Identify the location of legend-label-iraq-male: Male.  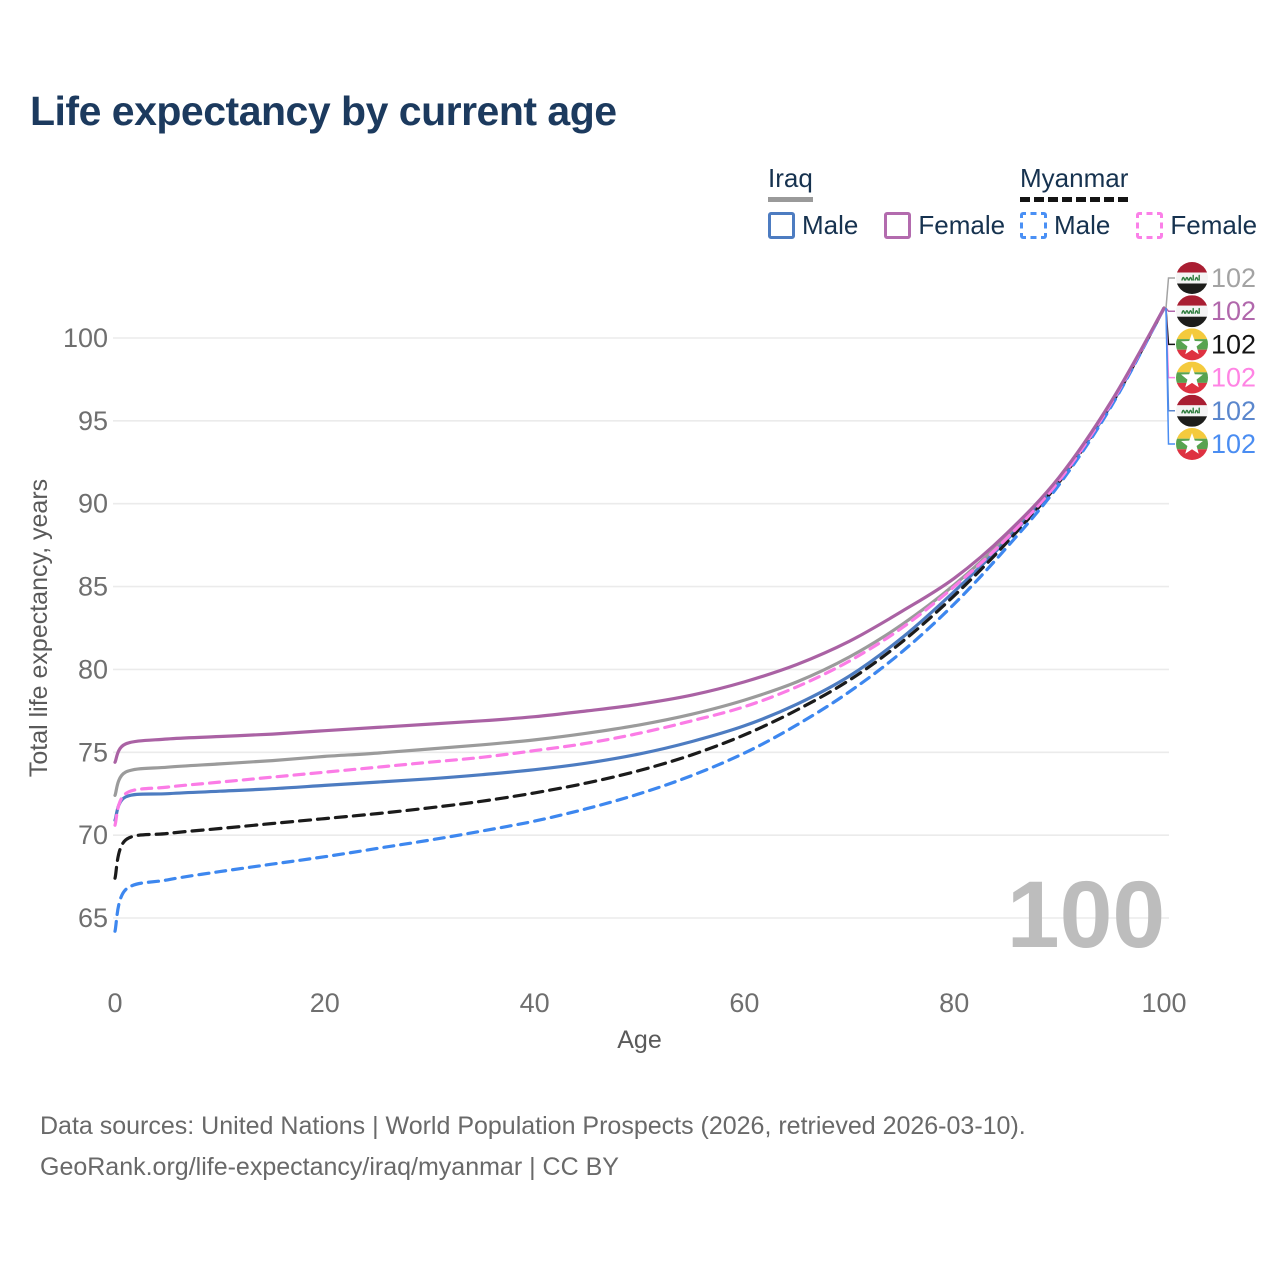
(830, 225).